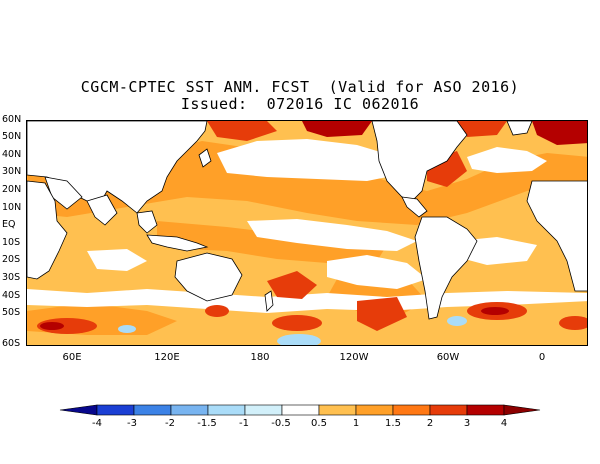 Image resolution: width=600 pixels, height=464 pixels. I want to click on lat-label-20s: 20S, so click(11, 259).